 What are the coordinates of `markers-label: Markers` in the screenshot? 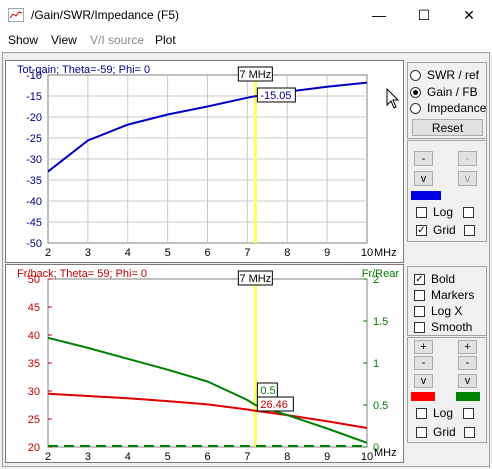 It's located at (453, 295).